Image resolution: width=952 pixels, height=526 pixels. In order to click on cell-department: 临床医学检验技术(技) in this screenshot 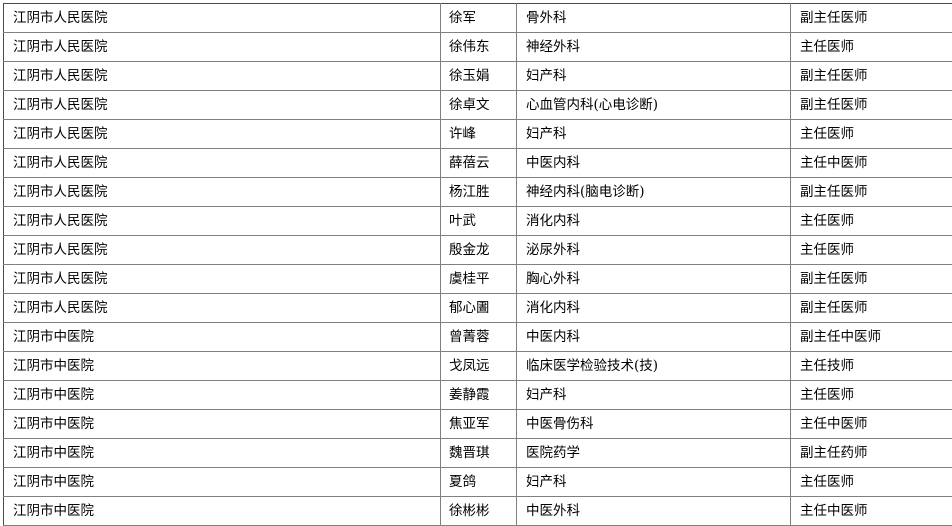, I will do `click(654, 366)`.